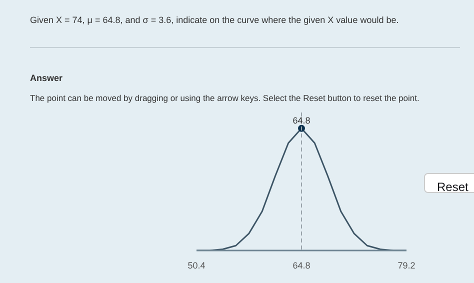  Describe the element at coordinates (214, 20) in the screenshot. I see `chart-title: Given X = 74, μ = 64.8, and σ = 3.6, indicate on the curve where the given X value would be.` at that location.